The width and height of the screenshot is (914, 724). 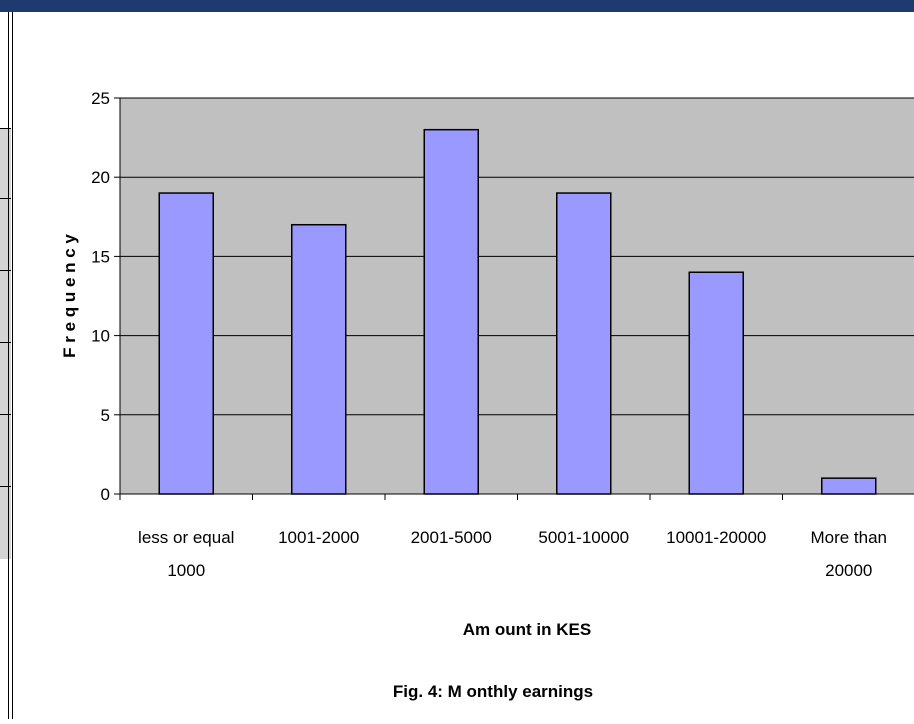 What do you see at coordinates (318, 537) in the screenshot?
I see `x-tick-label: 1001-2000` at bounding box center [318, 537].